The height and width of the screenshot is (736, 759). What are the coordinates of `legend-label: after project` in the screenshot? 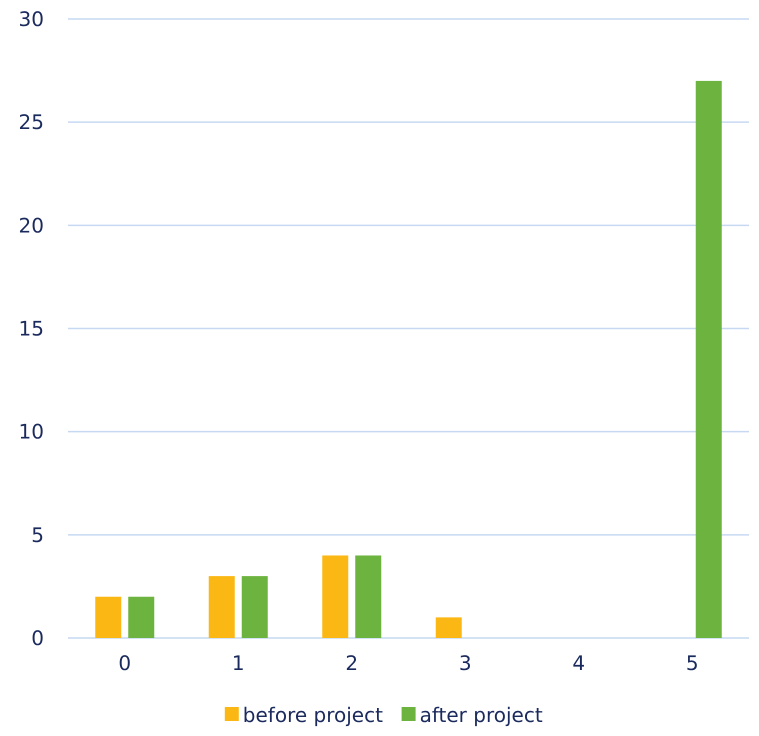 It's located at (481, 715).